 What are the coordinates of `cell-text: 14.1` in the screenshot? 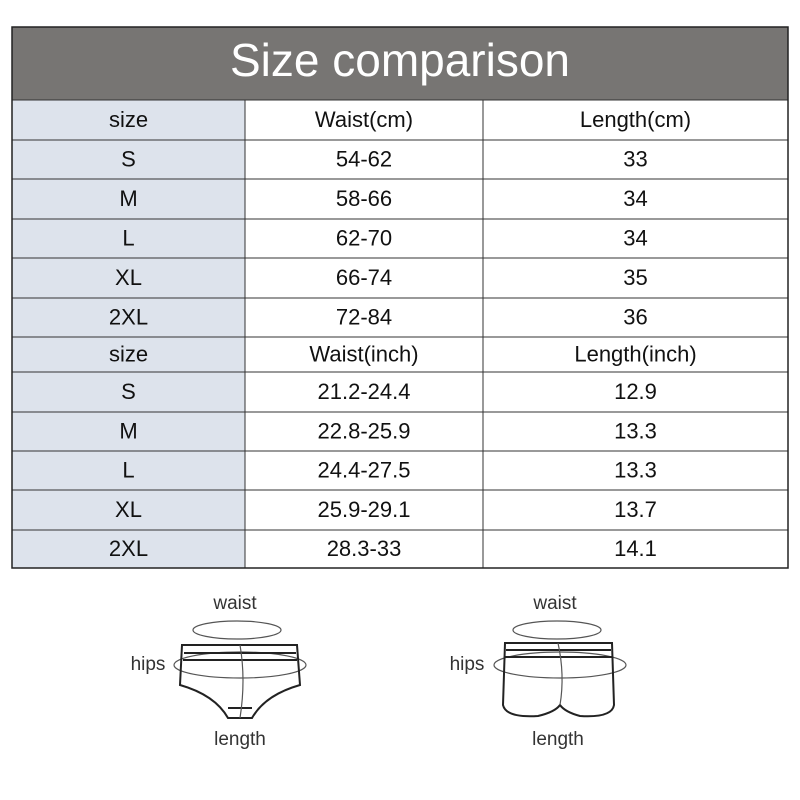 It's located at (635, 548).